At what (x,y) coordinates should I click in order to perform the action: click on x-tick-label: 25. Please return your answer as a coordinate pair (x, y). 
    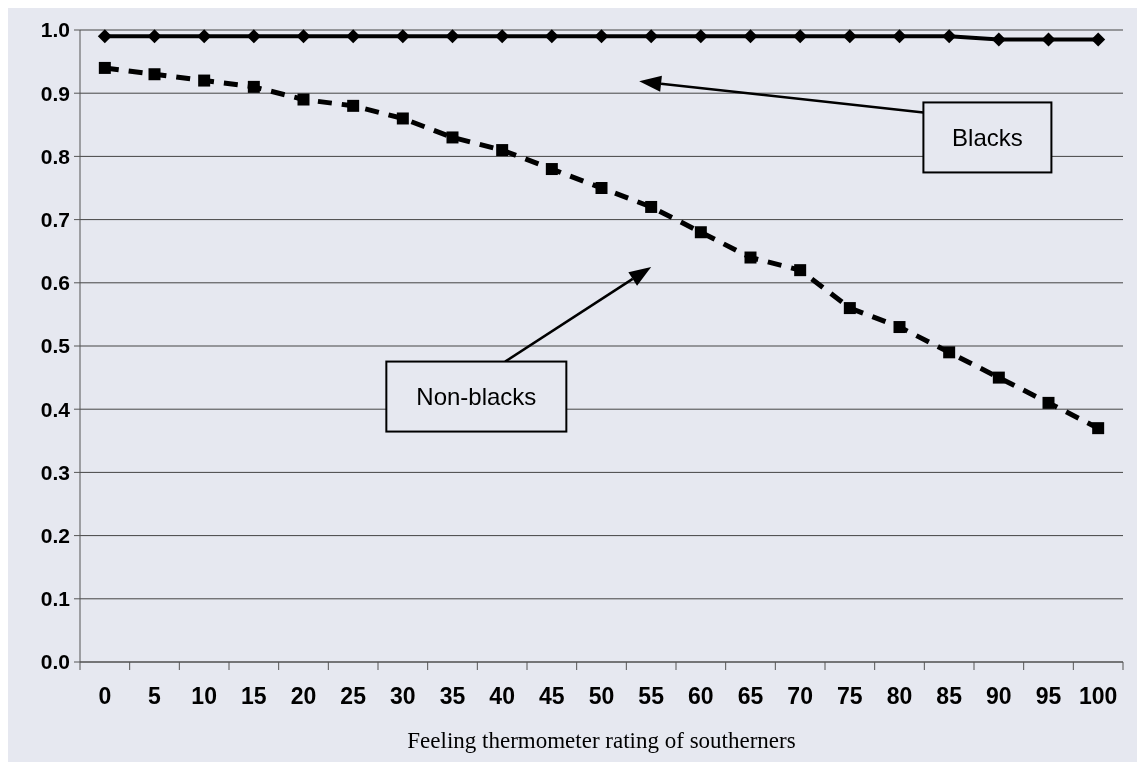
    Looking at the image, I should click on (353, 696).